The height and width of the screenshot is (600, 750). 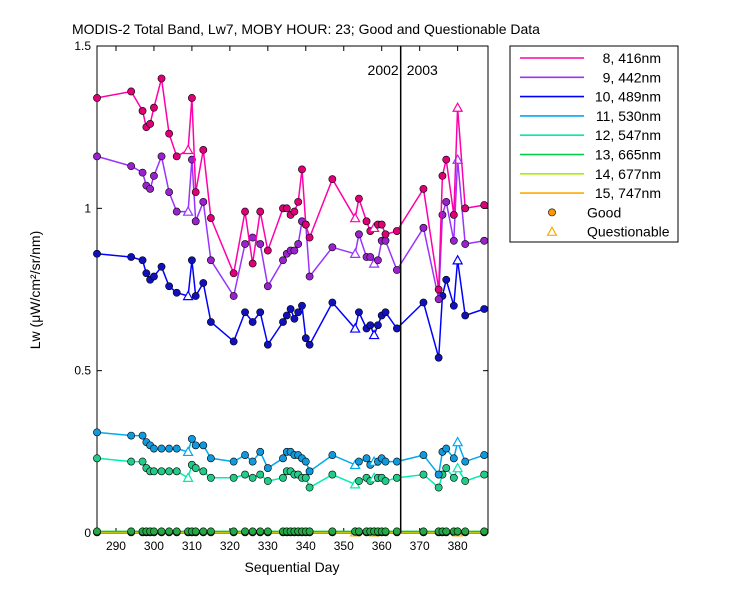 I want to click on legend-good-label: Good, so click(x=604, y=212).